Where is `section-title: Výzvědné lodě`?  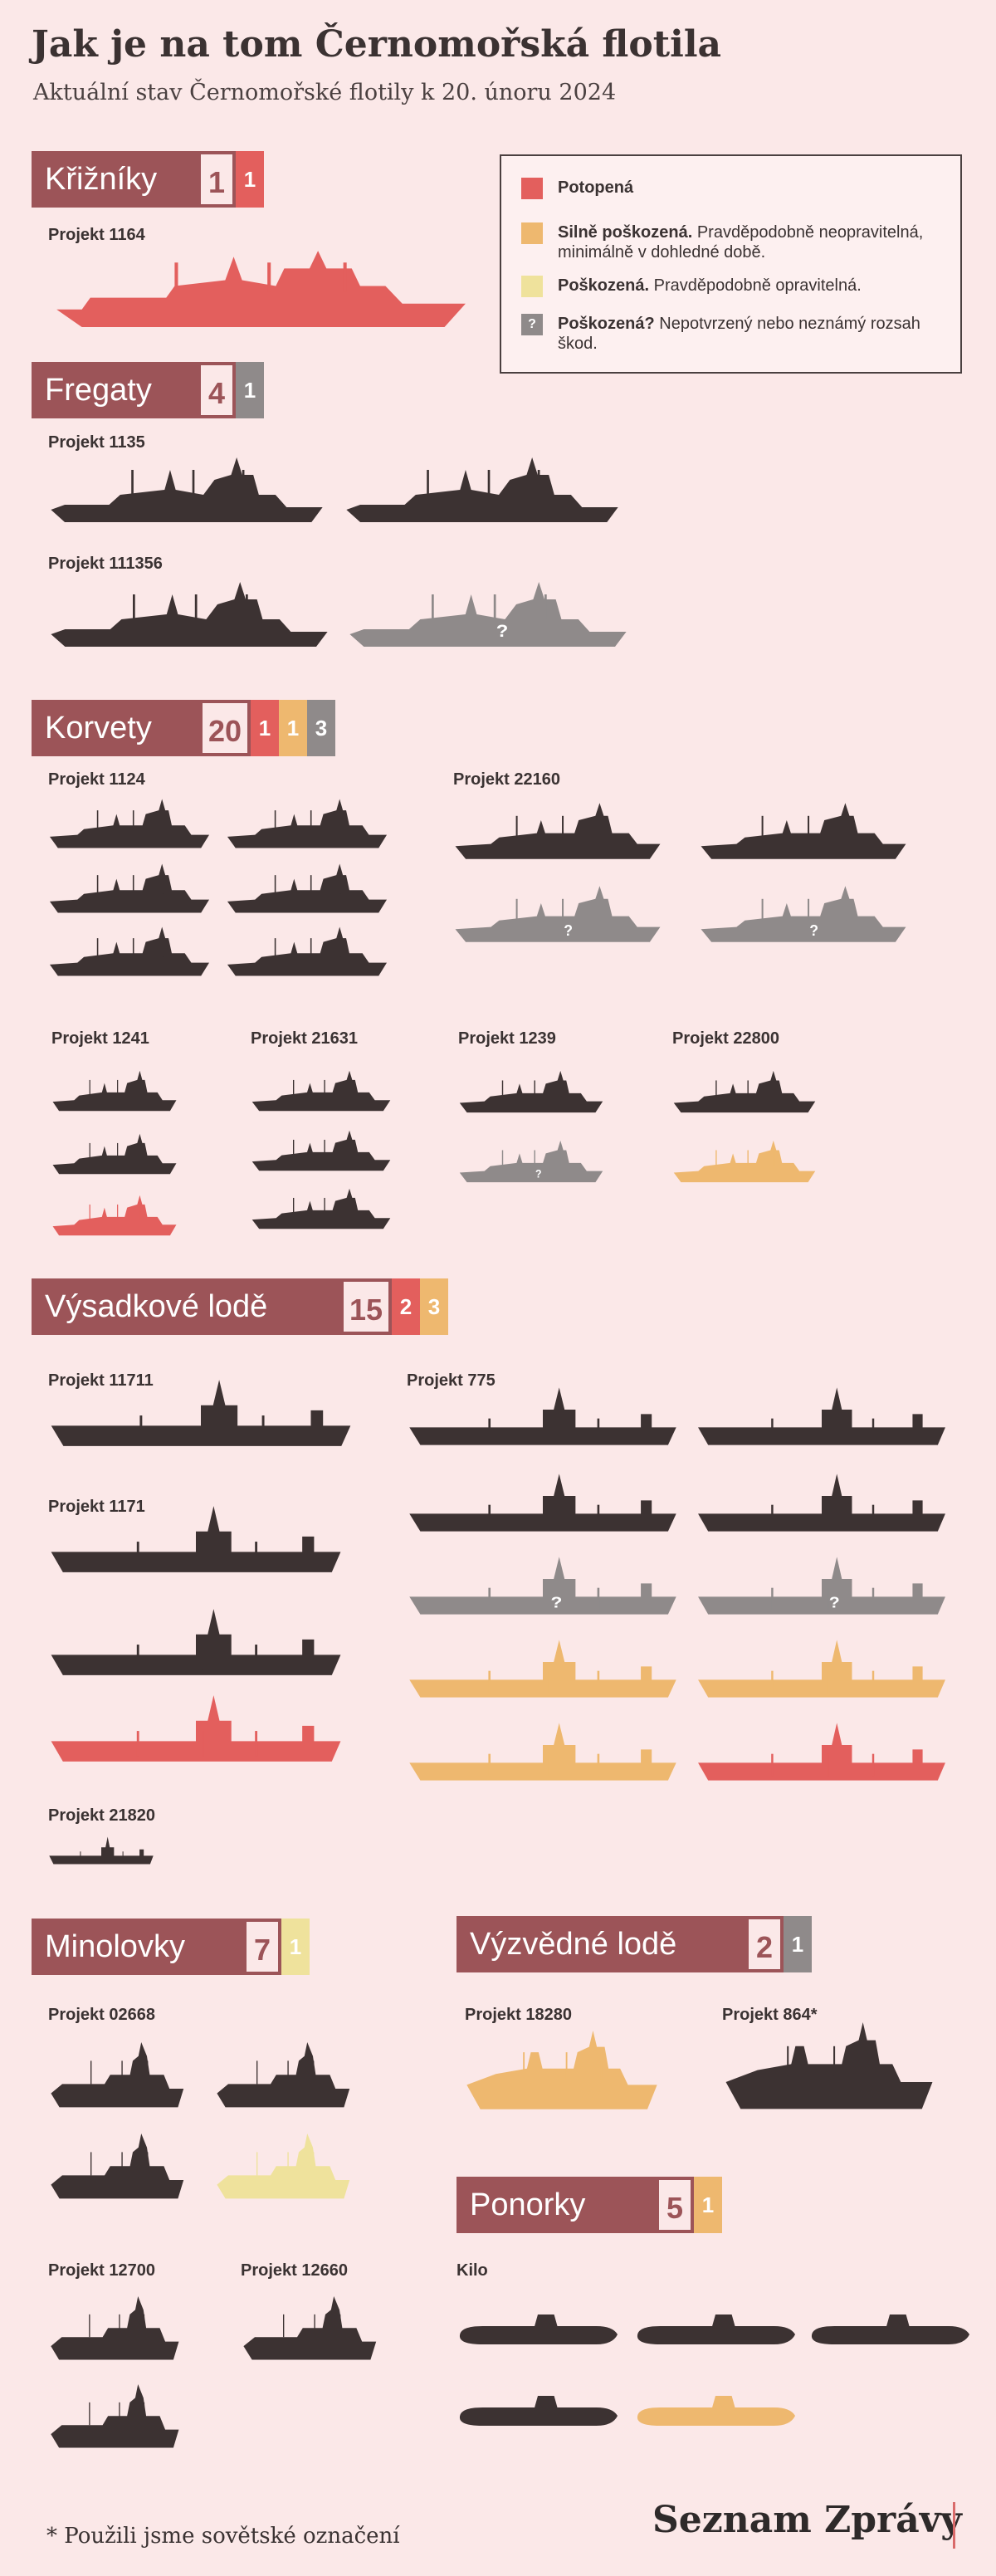 section-title: Výzvědné lodě is located at coordinates (601, 1944).